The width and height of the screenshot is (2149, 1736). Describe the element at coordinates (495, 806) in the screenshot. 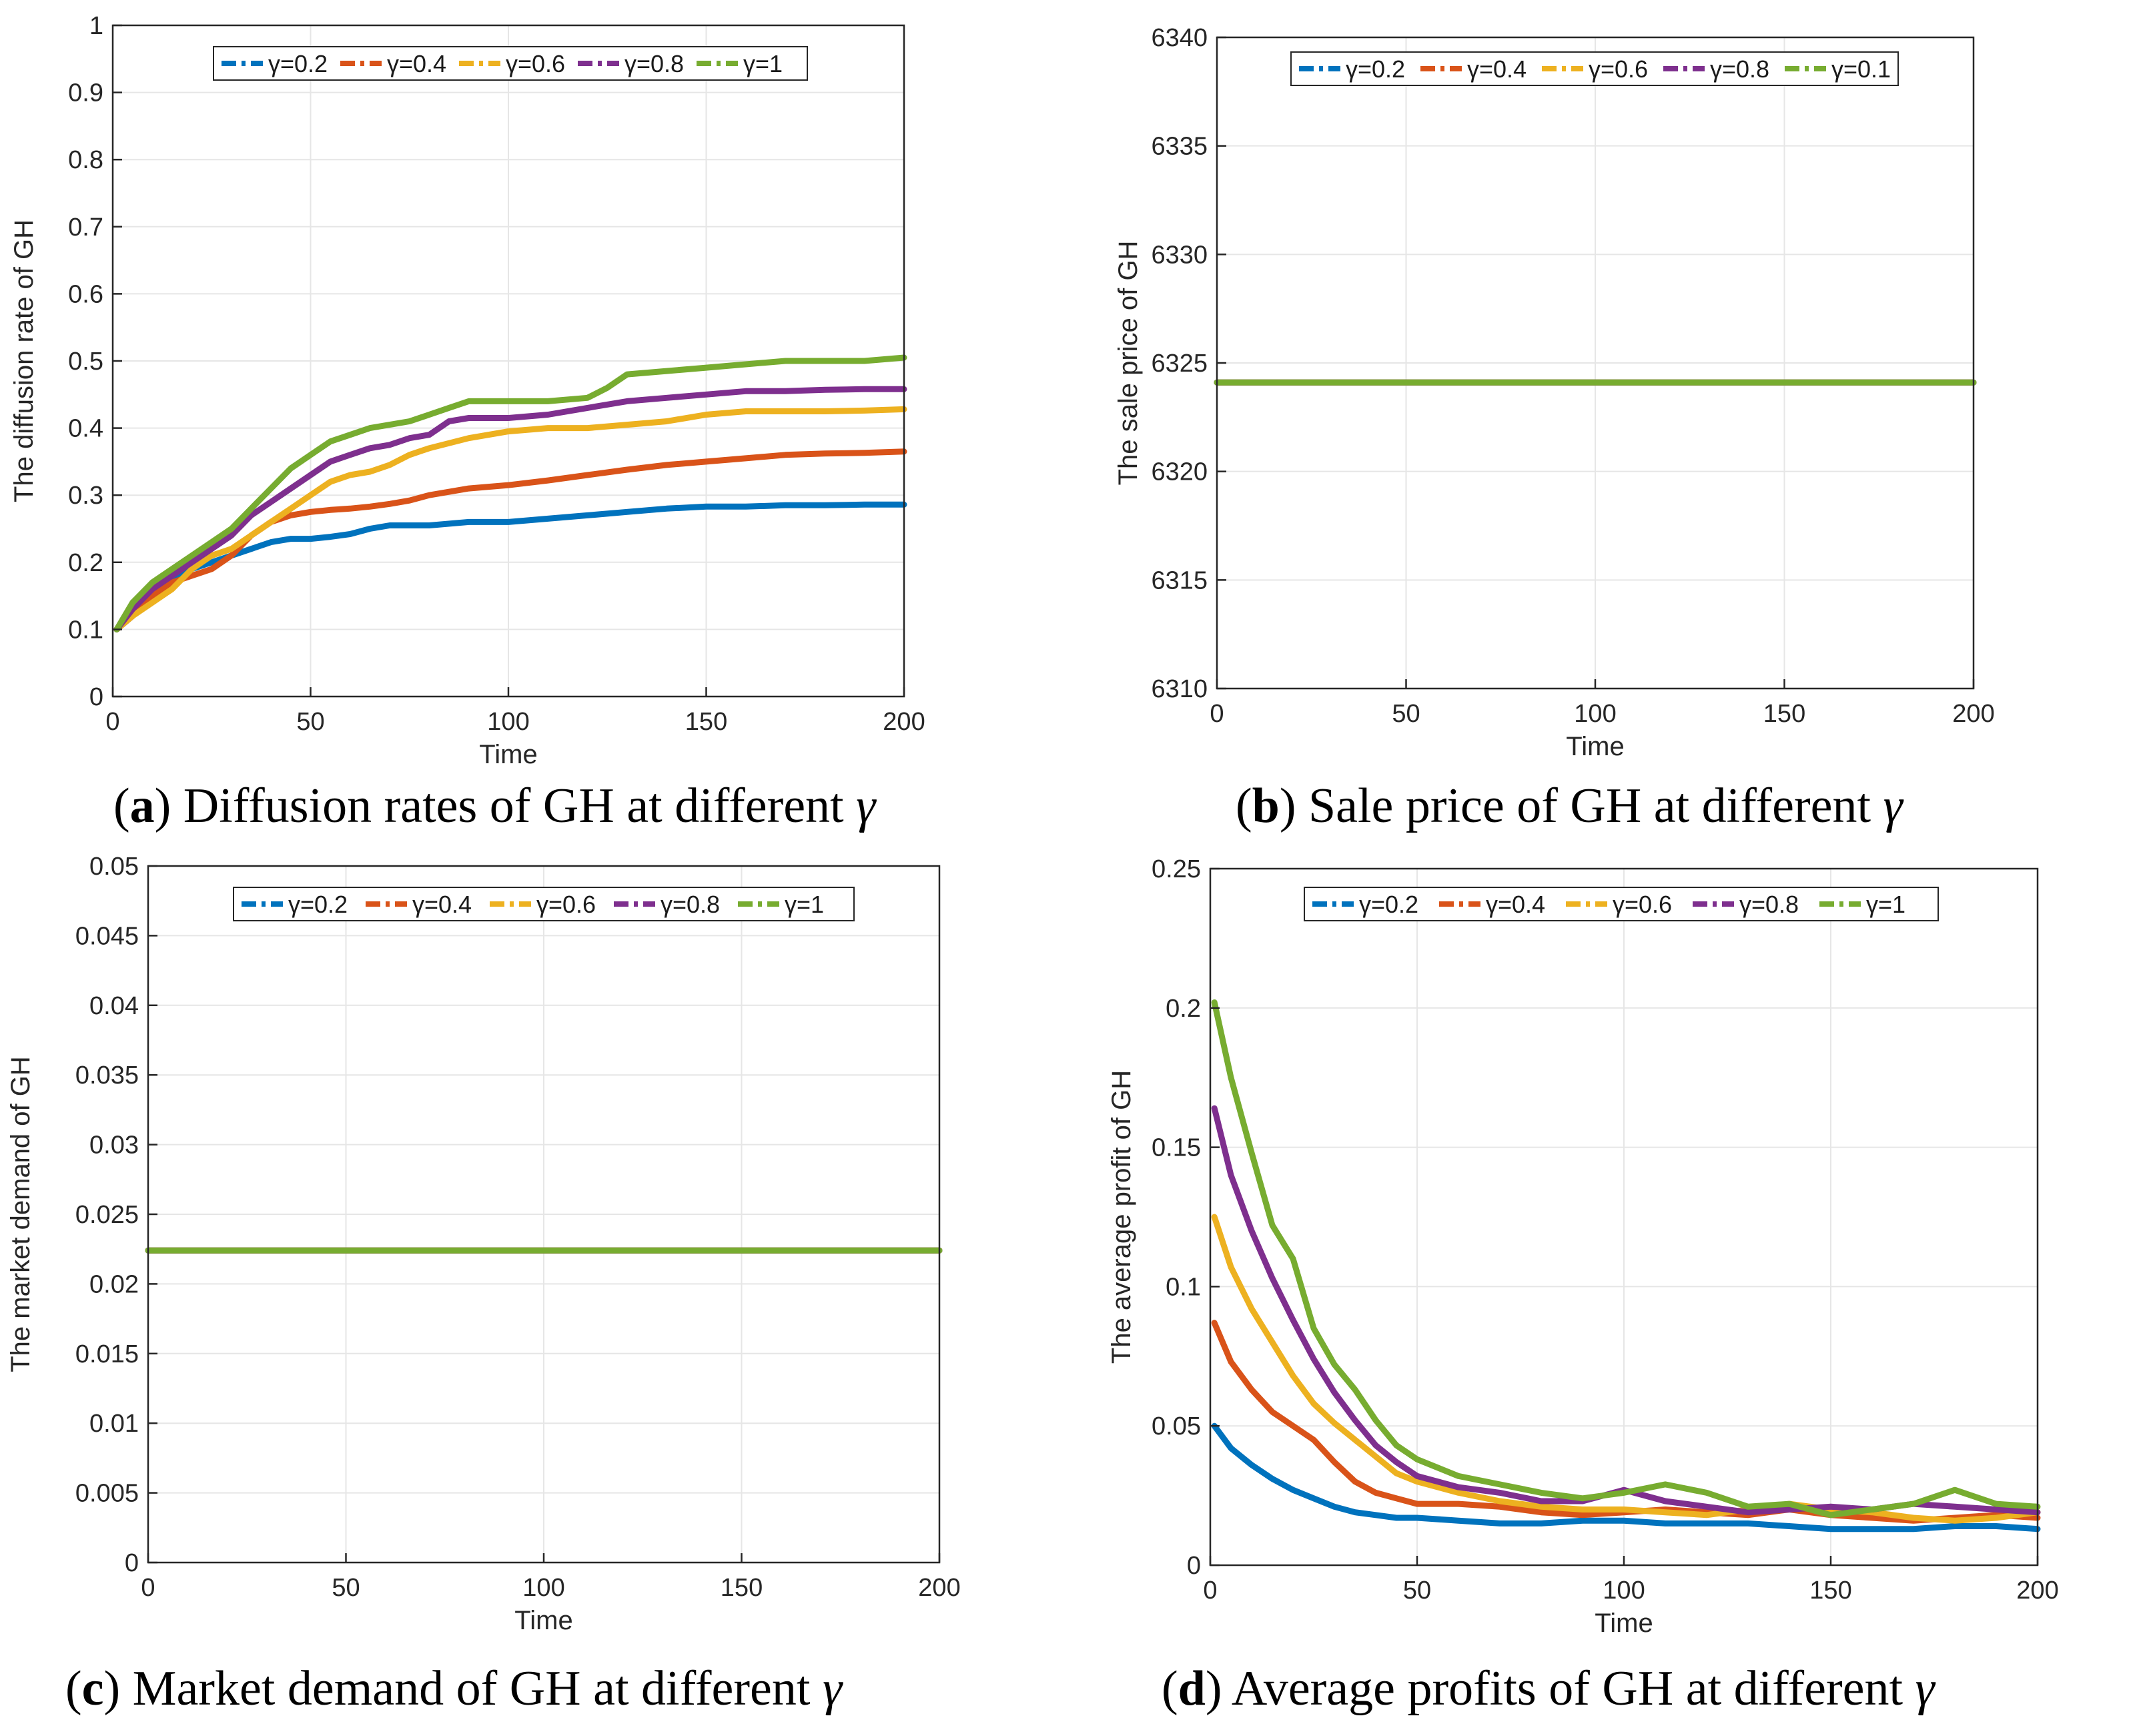

I see `subfigure-caption: (a) Diffusion rates of GH at different γ` at that location.